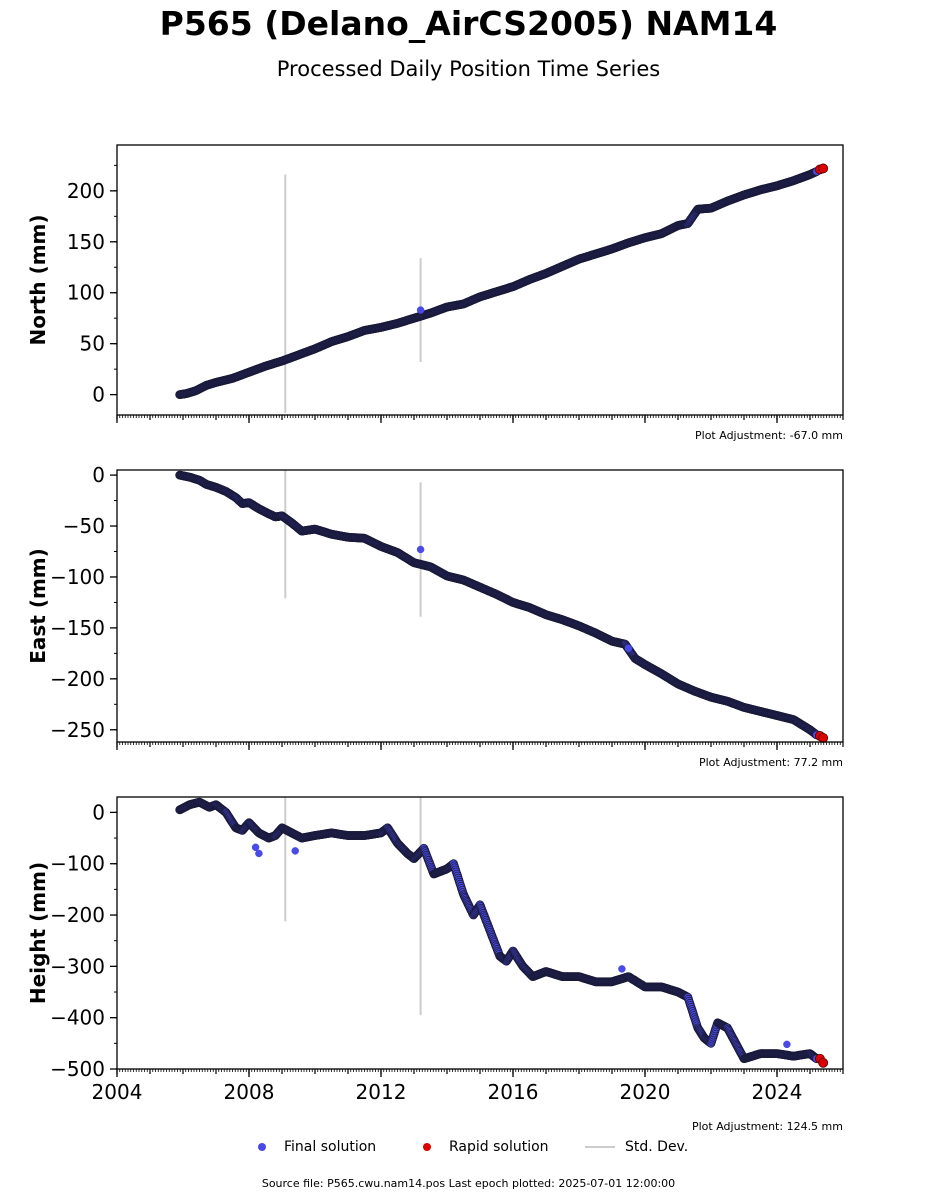  I want to click on x-tick-label: 2012, so click(381, 1092).